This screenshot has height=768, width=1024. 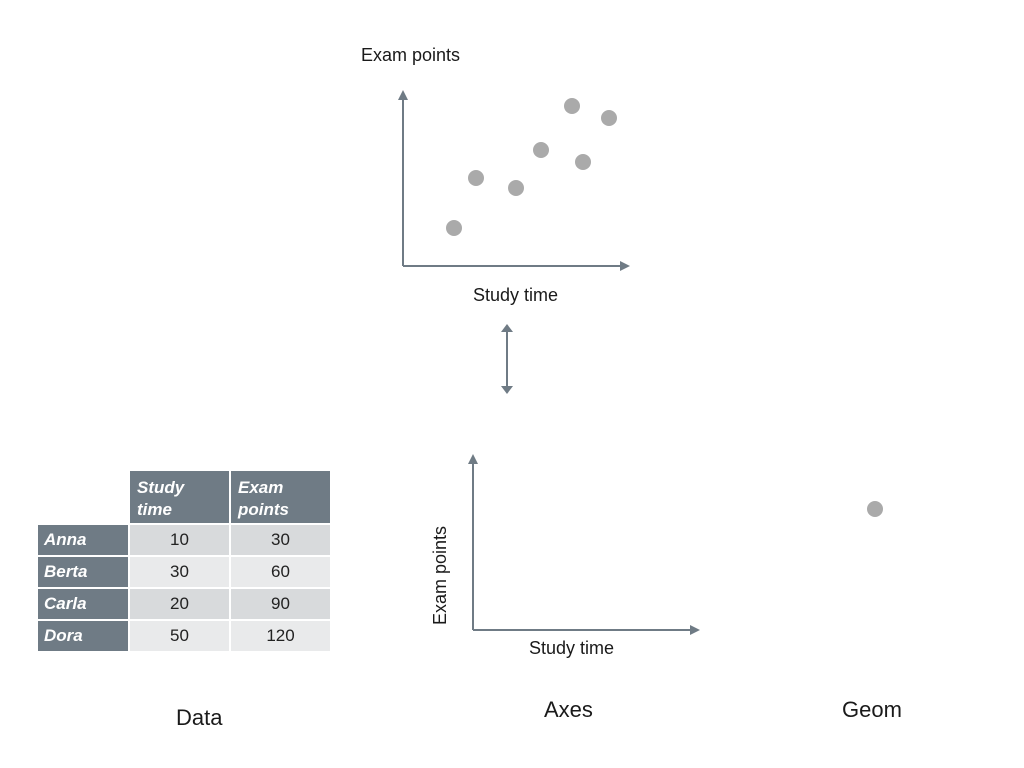 I want to click on empty-axes-plot, so click(x=584, y=544).